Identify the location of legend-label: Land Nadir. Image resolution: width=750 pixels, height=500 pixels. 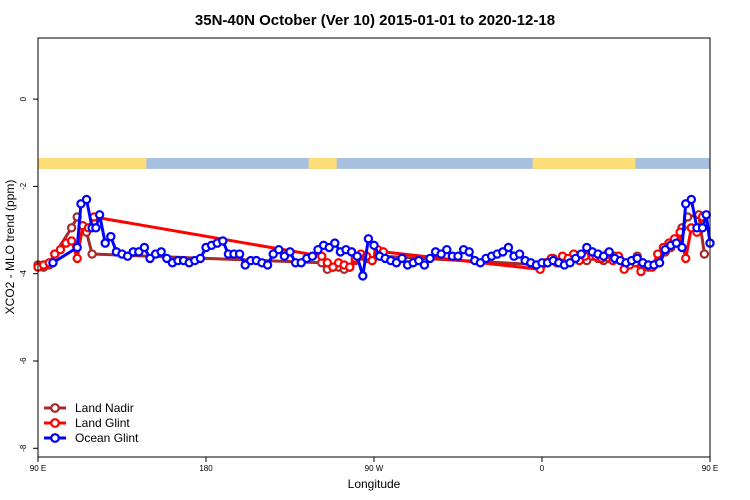
(104, 408).